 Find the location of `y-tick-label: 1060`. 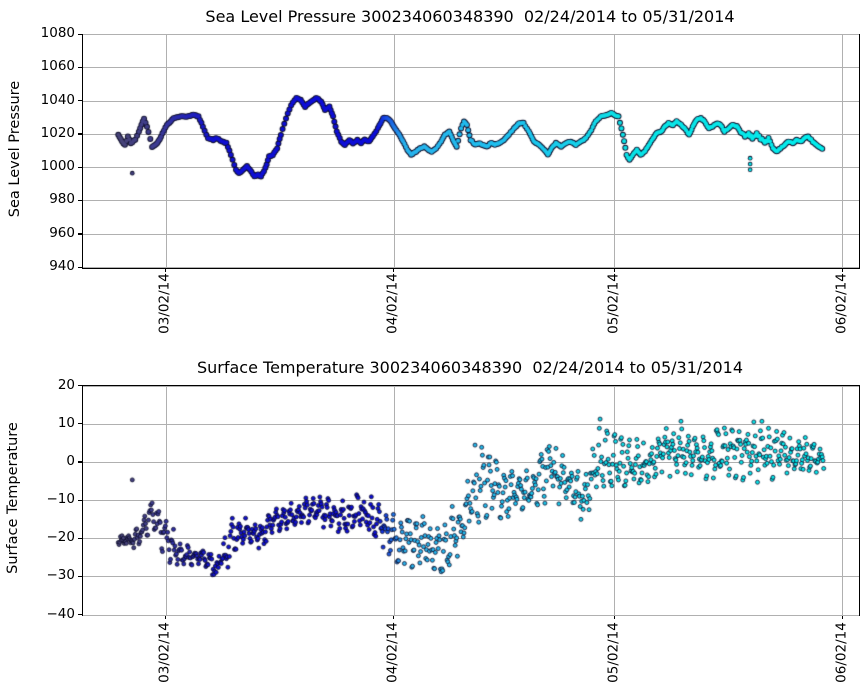

y-tick-label: 1060 is located at coordinates (57, 66).